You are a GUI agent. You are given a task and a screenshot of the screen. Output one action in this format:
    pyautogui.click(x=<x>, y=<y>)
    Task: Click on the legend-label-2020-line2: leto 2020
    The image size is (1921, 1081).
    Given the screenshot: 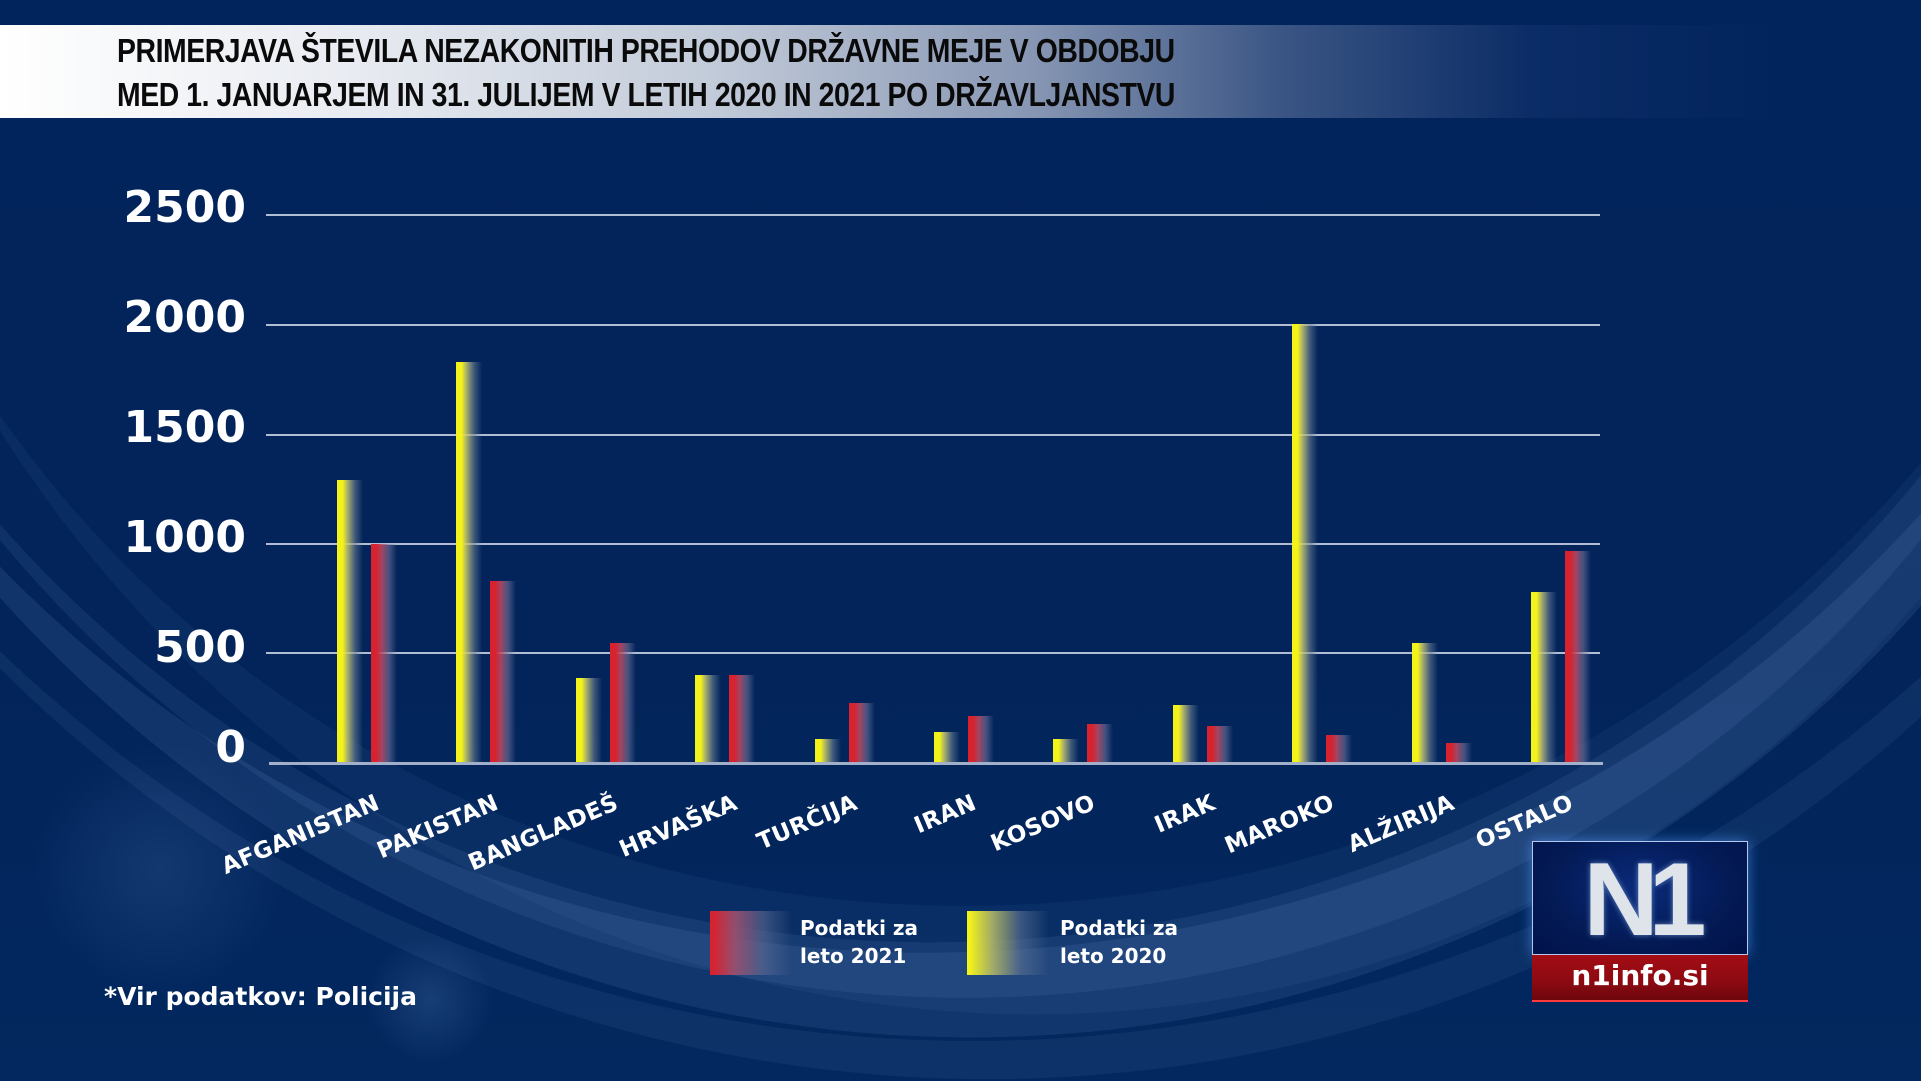 What is the action you would take?
    pyautogui.click(x=1113, y=956)
    